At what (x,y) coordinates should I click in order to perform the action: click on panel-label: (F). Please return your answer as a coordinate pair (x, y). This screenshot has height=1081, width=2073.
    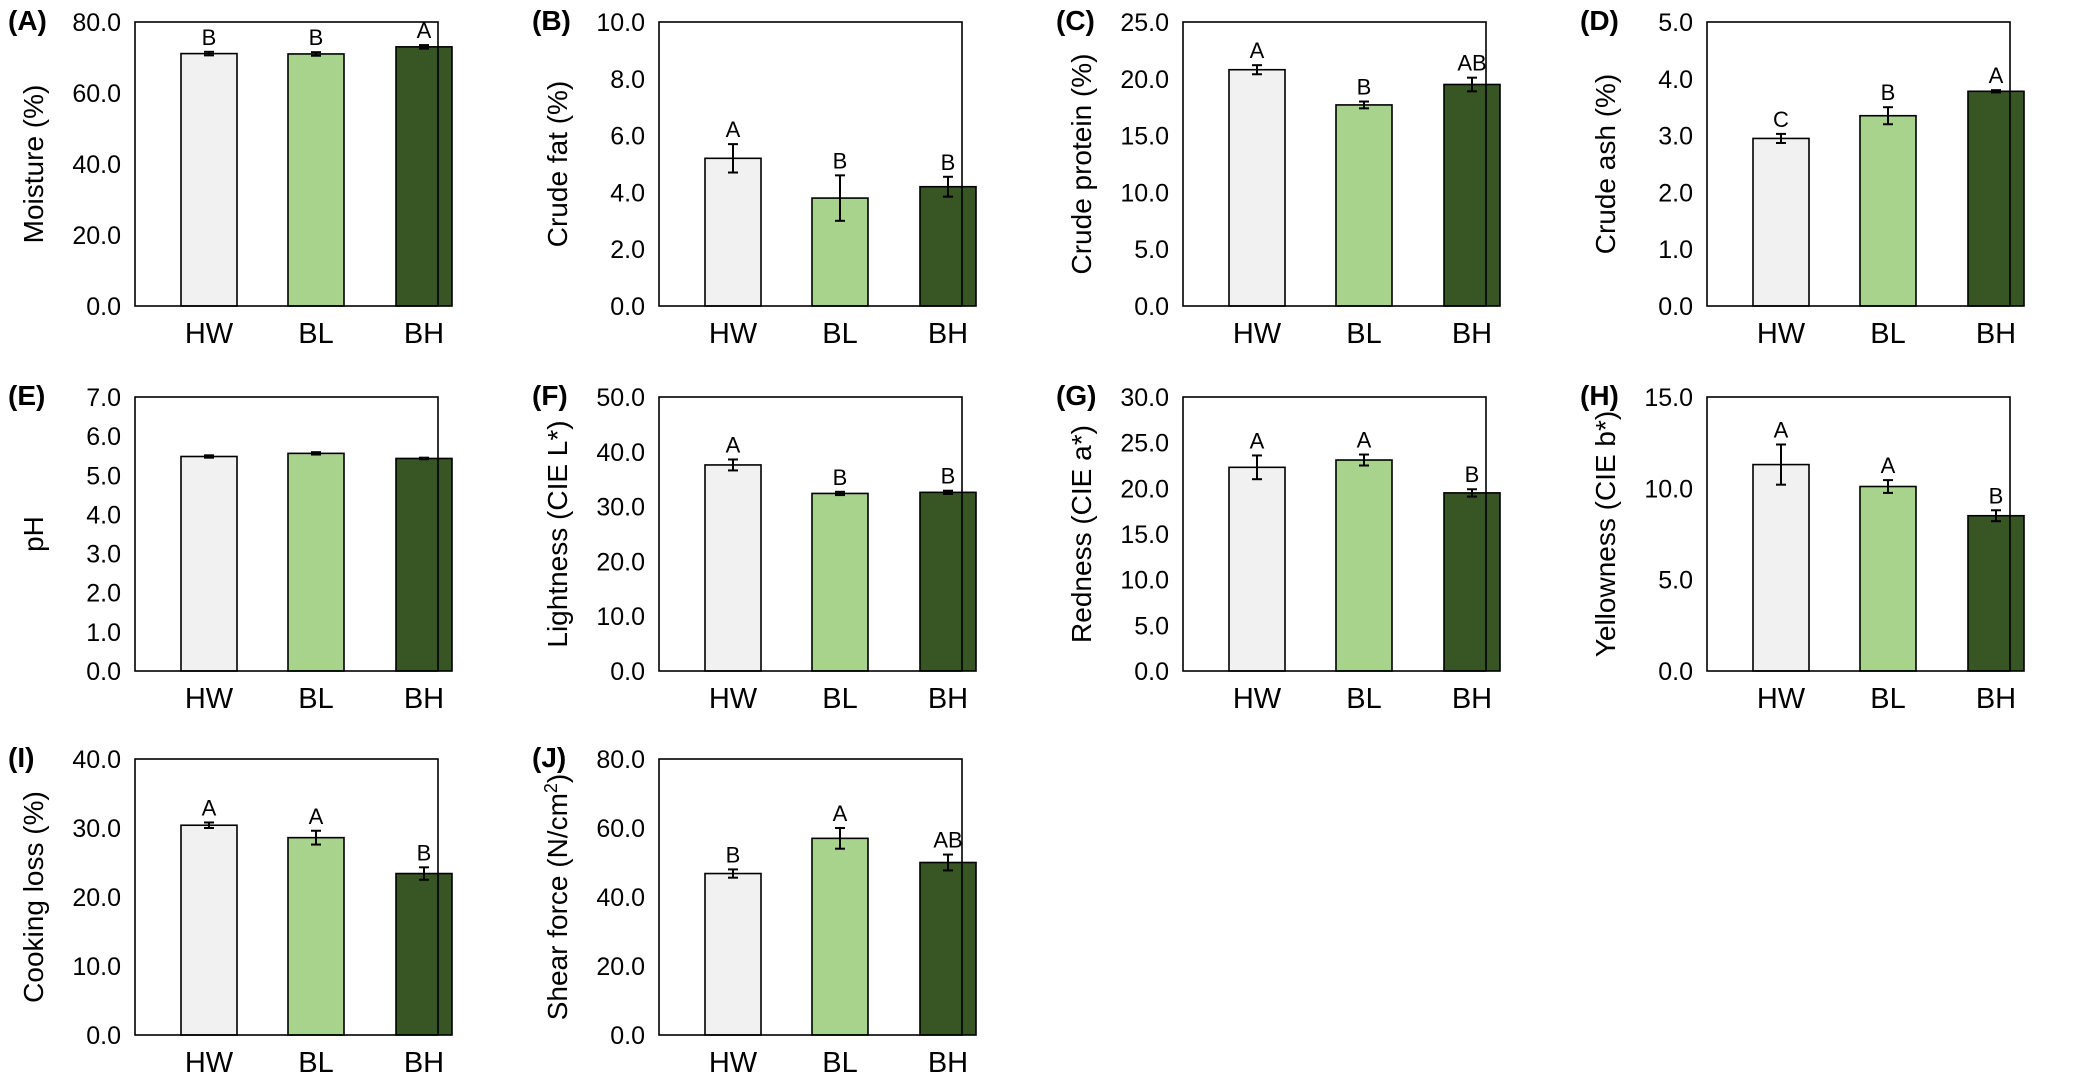
    Looking at the image, I should click on (550, 395).